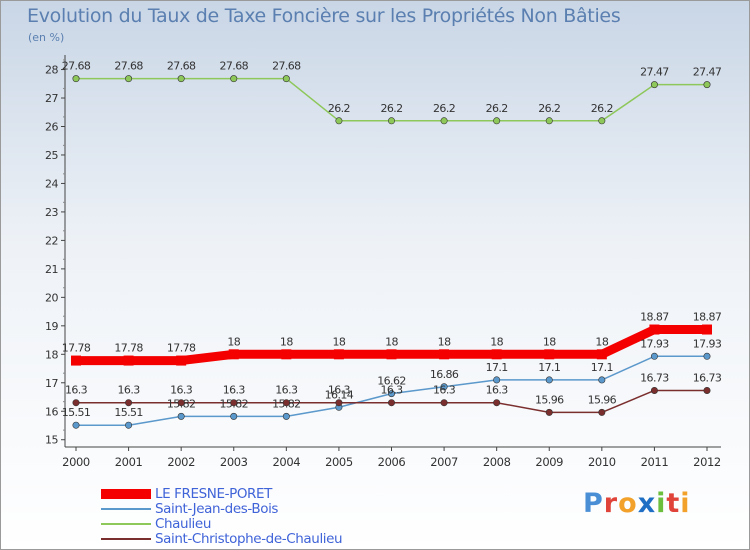 The image size is (750, 550). What do you see at coordinates (391, 381) in the screenshot?
I see `data-label: 16.62` at bounding box center [391, 381].